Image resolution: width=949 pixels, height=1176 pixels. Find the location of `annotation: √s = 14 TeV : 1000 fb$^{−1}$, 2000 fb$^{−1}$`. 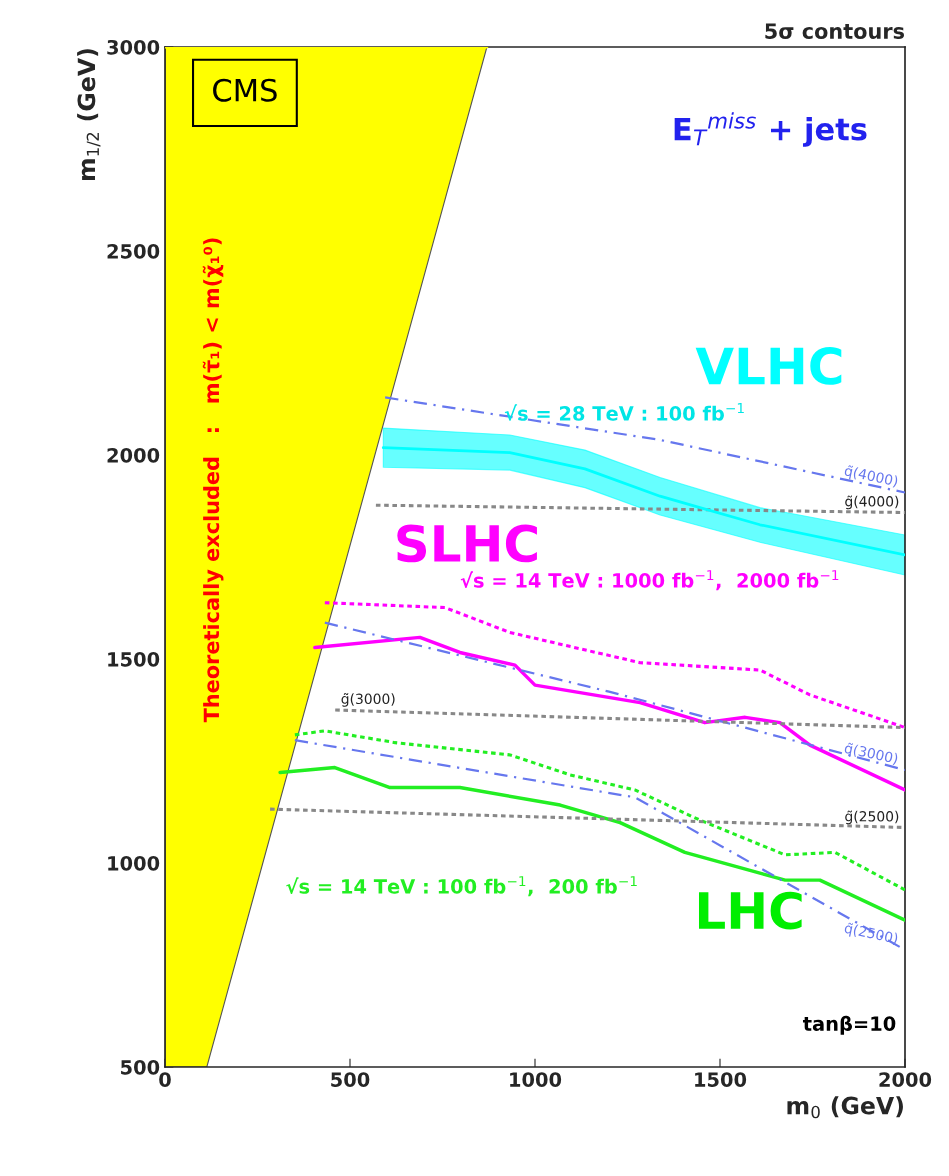

annotation: √s = 14 TeV : 1000 fb$^{−1}$, 2000 fb$^{−1}$ is located at coordinates (649, 580).